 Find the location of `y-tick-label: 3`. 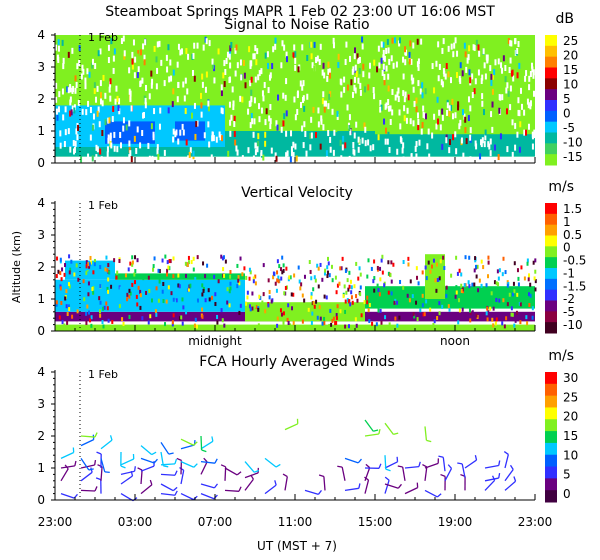

y-tick-label: 3 is located at coordinates (41, 235).